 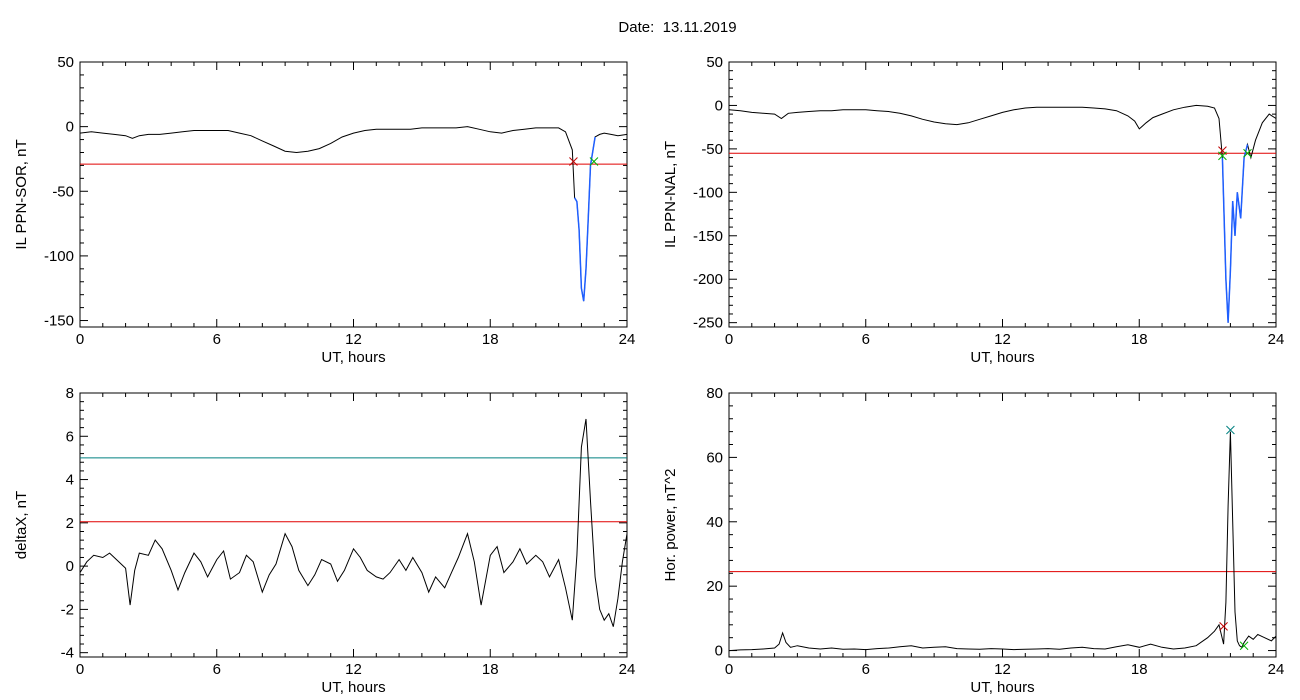 What do you see at coordinates (67, 653) in the screenshot?
I see `y-tick-label: -4` at bounding box center [67, 653].